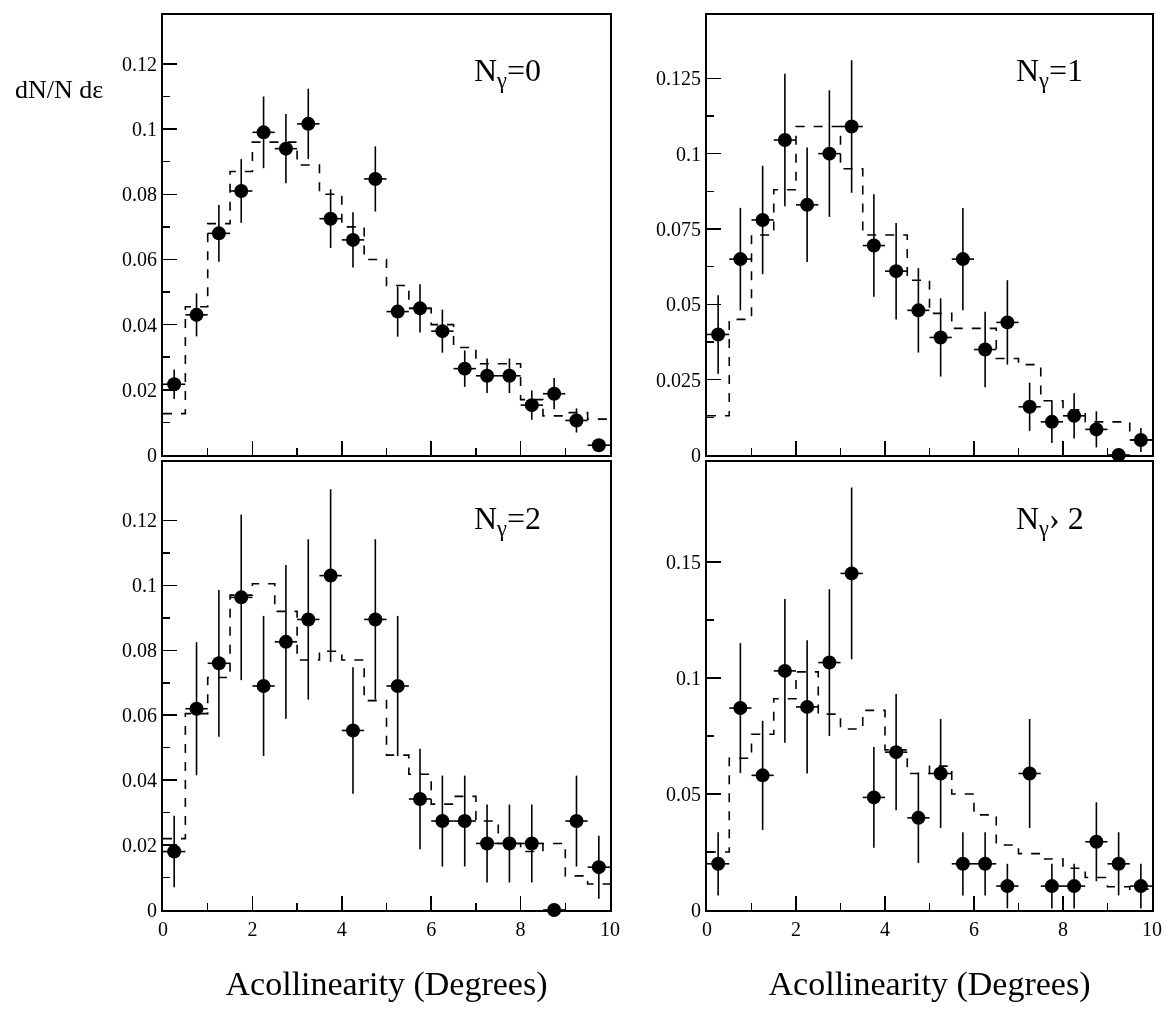 The width and height of the screenshot is (1173, 1016). What do you see at coordinates (1050, 520) in the screenshot?
I see `annotation: N$_{γ}$› 2` at bounding box center [1050, 520].